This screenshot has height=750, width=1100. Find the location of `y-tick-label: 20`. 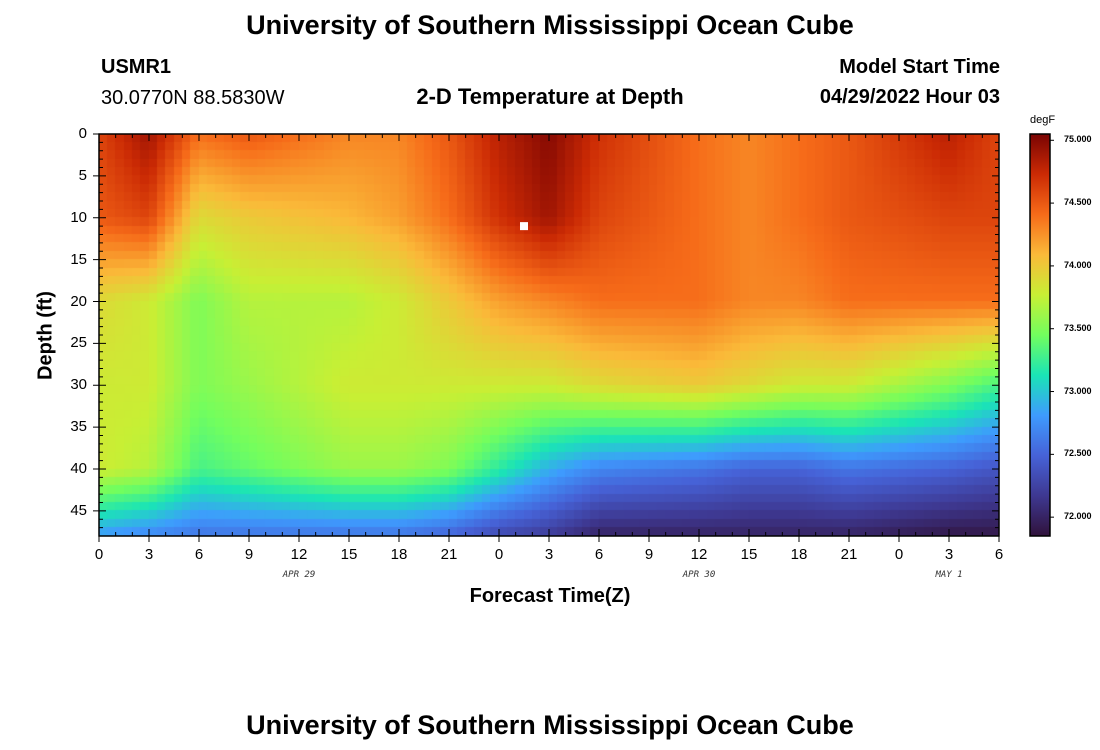

y-tick-label: 20 is located at coordinates (78, 301).